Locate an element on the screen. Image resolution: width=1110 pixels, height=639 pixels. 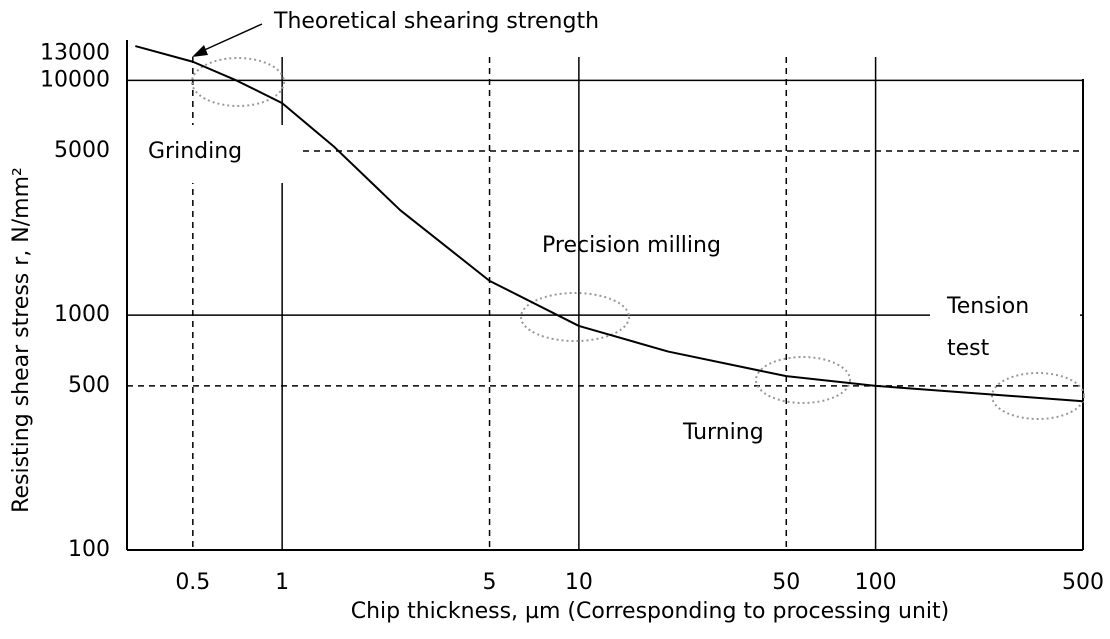
annotation: Turning is located at coordinates (723, 432).